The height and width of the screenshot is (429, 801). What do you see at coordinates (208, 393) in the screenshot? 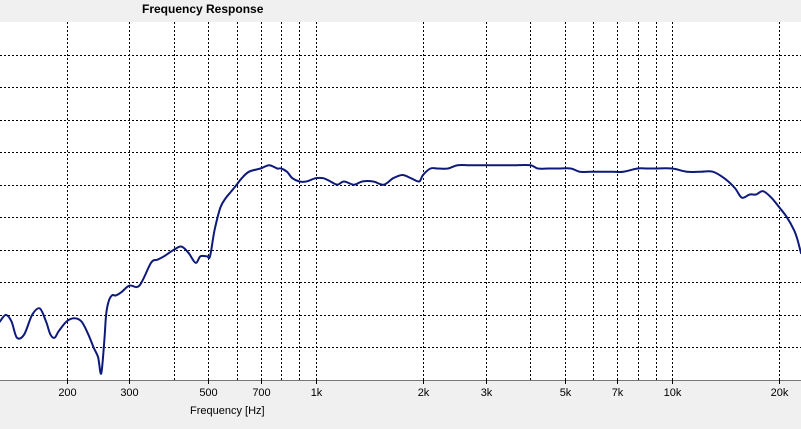
I see `x-tick-label-2: 500` at bounding box center [208, 393].